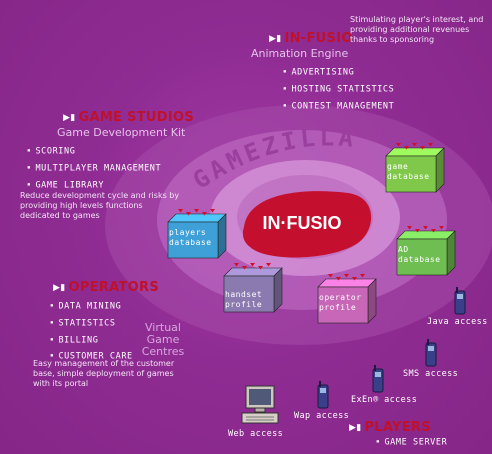 This screenshot has width=492, height=454. I want to click on infusio-subtitle: Animation Engine, so click(300, 53).